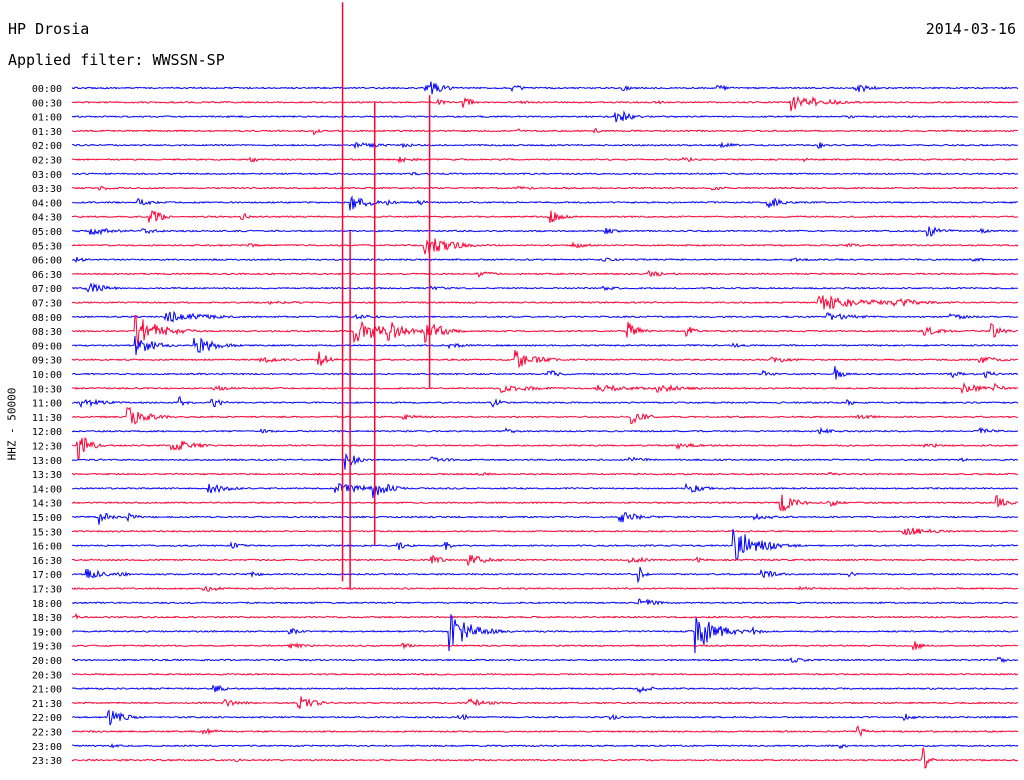 The image size is (1024, 780). What do you see at coordinates (47, 132) in the screenshot?
I see `time-label: 01:30` at bounding box center [47, 132].